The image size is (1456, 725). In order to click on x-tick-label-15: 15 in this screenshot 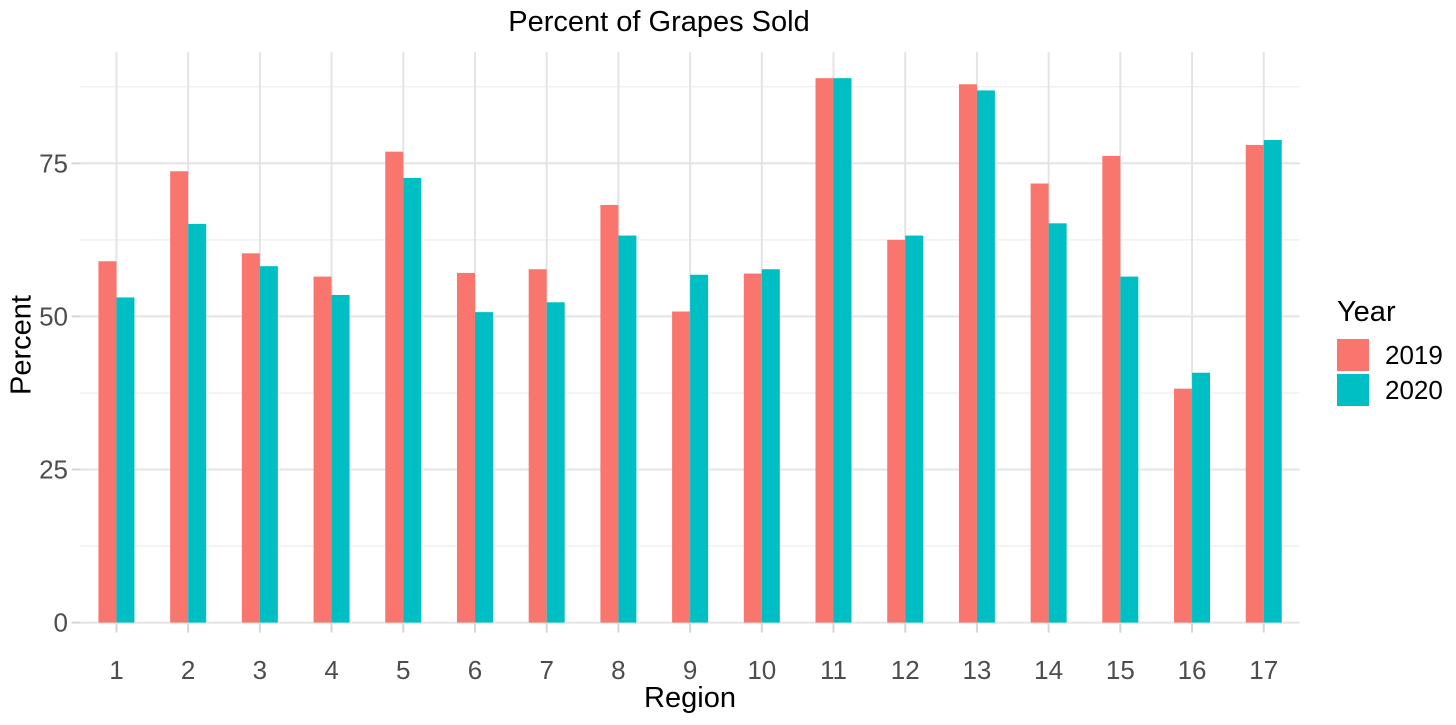, I will do `click(1120, 670)`.